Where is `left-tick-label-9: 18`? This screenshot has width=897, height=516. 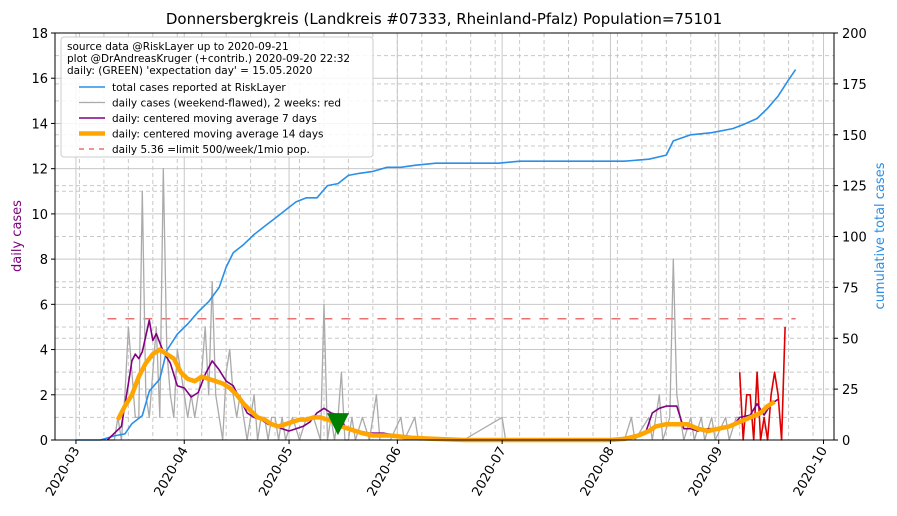
left-tick-label-9: 18 is located at coordinates (39, 34).